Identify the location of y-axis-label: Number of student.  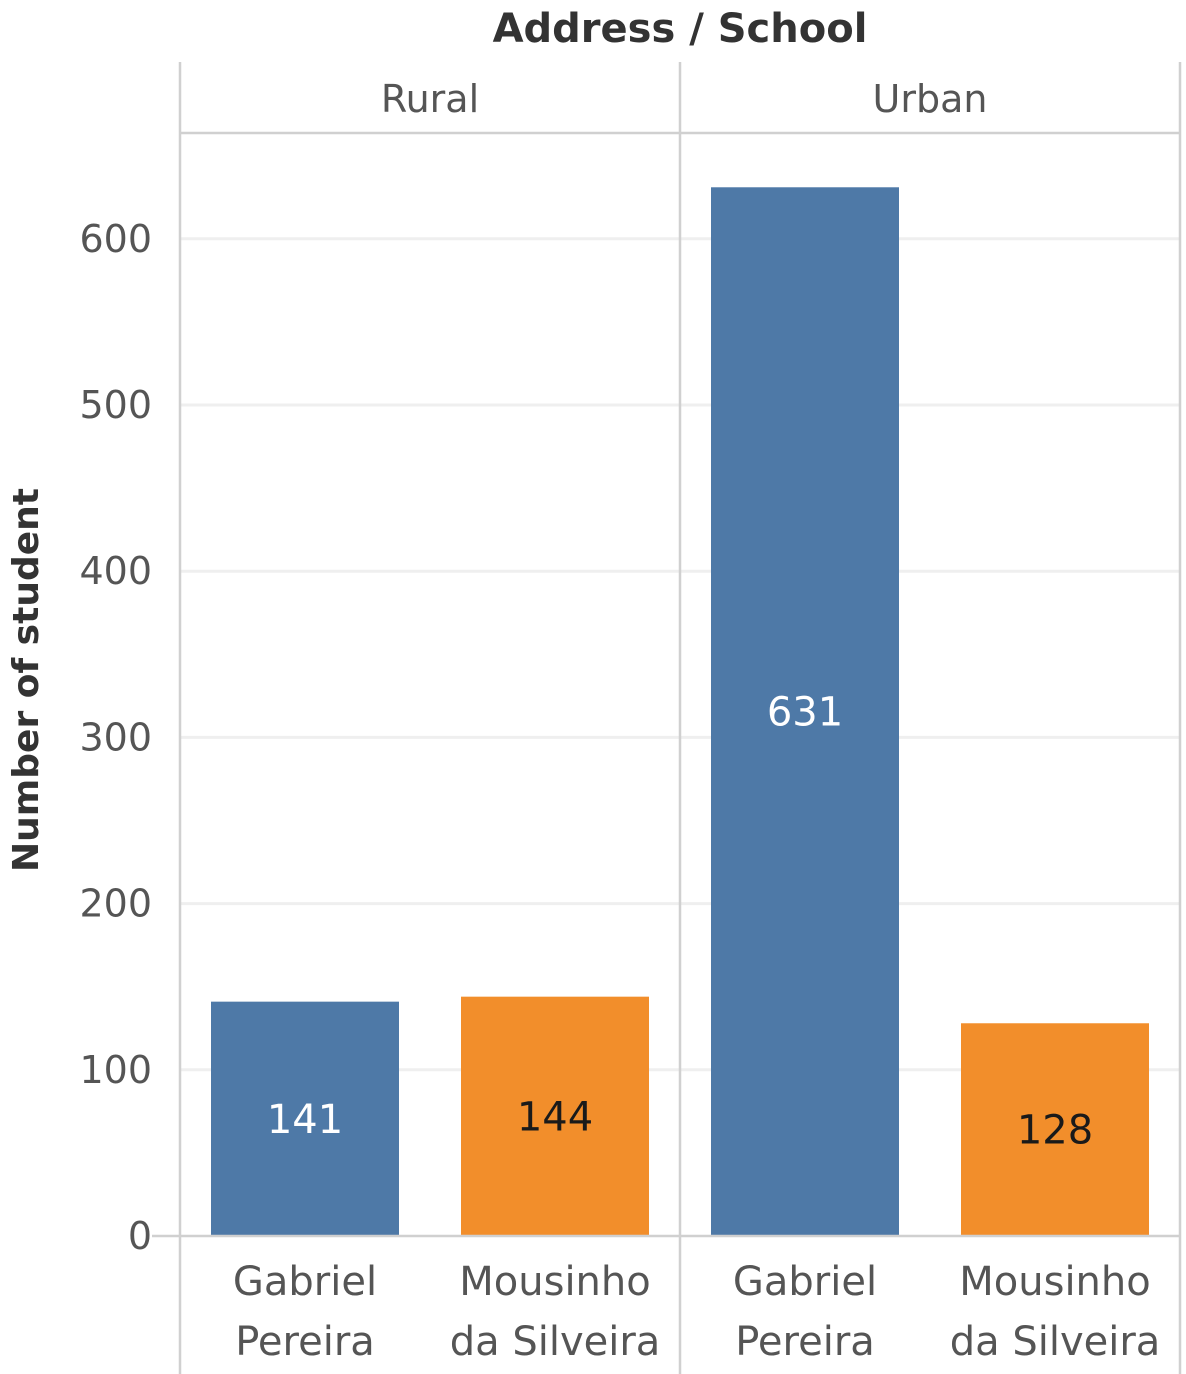
(26, 680).